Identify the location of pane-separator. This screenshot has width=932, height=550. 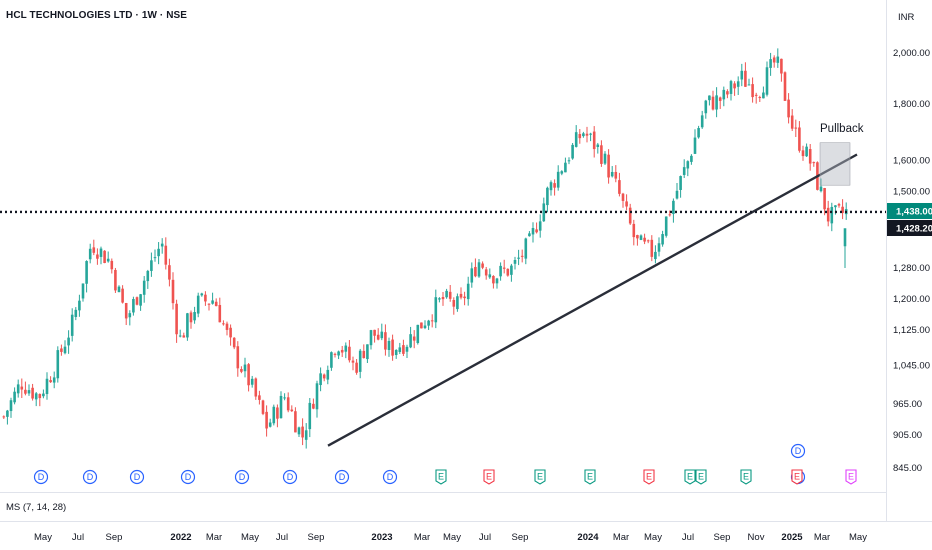
(443, 492).